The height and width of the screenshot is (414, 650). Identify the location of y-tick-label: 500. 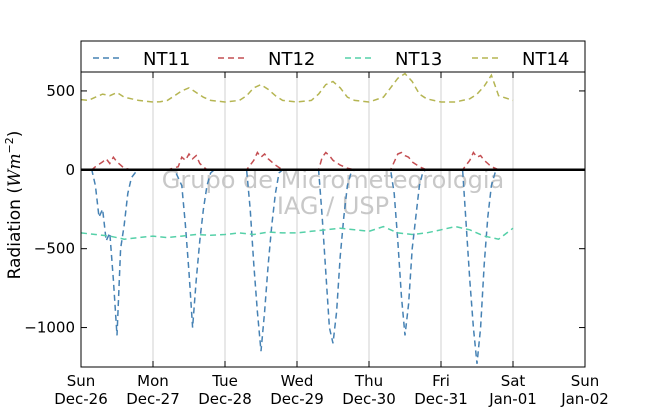
(60, 91).